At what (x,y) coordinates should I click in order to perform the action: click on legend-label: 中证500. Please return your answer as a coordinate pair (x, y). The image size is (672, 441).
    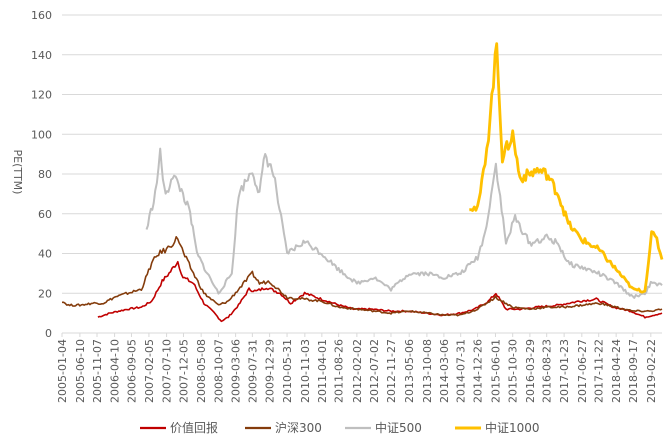
    Looking at the image, I should click on (398, 427).